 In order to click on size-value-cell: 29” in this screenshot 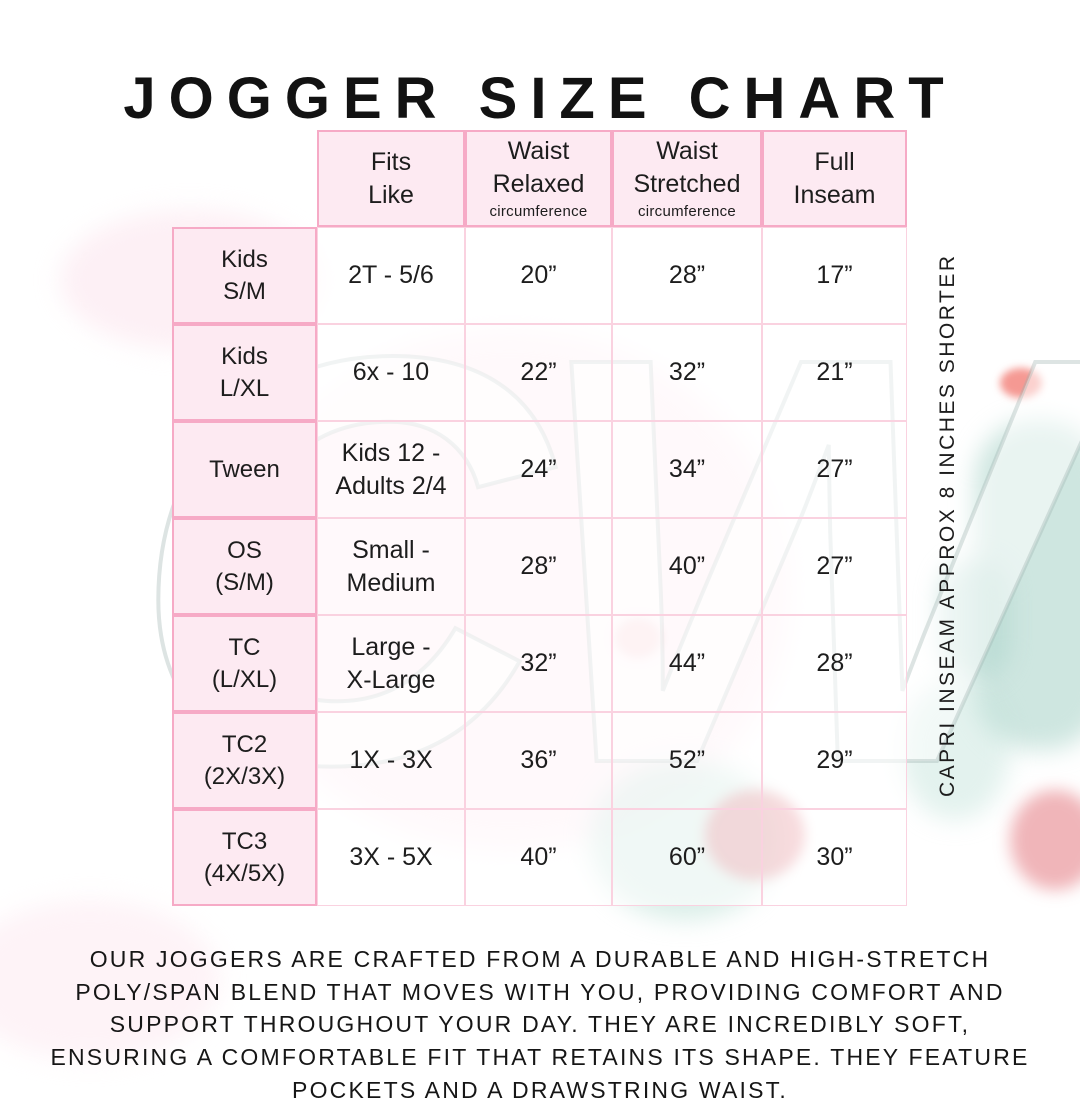, I will do `click(834, 760)`.